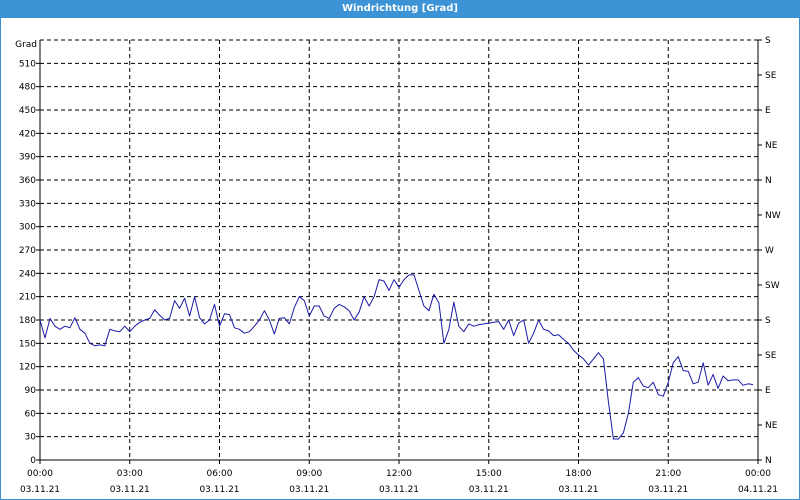 The image size is (800, 500). I want to click on x-tick-time-label: 03:00, so click(130, 474).